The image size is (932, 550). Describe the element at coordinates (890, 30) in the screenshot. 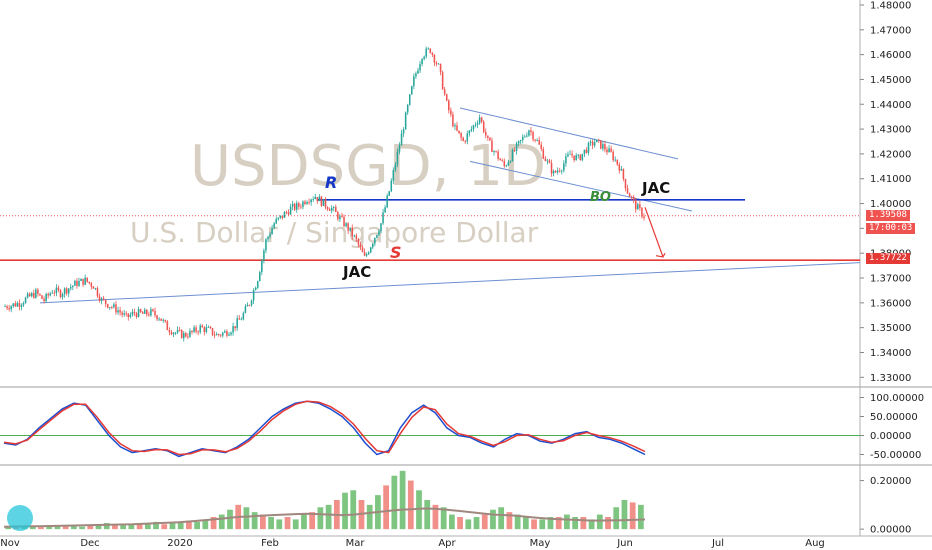

I see `price-tick-label: 1.47000` at that location.